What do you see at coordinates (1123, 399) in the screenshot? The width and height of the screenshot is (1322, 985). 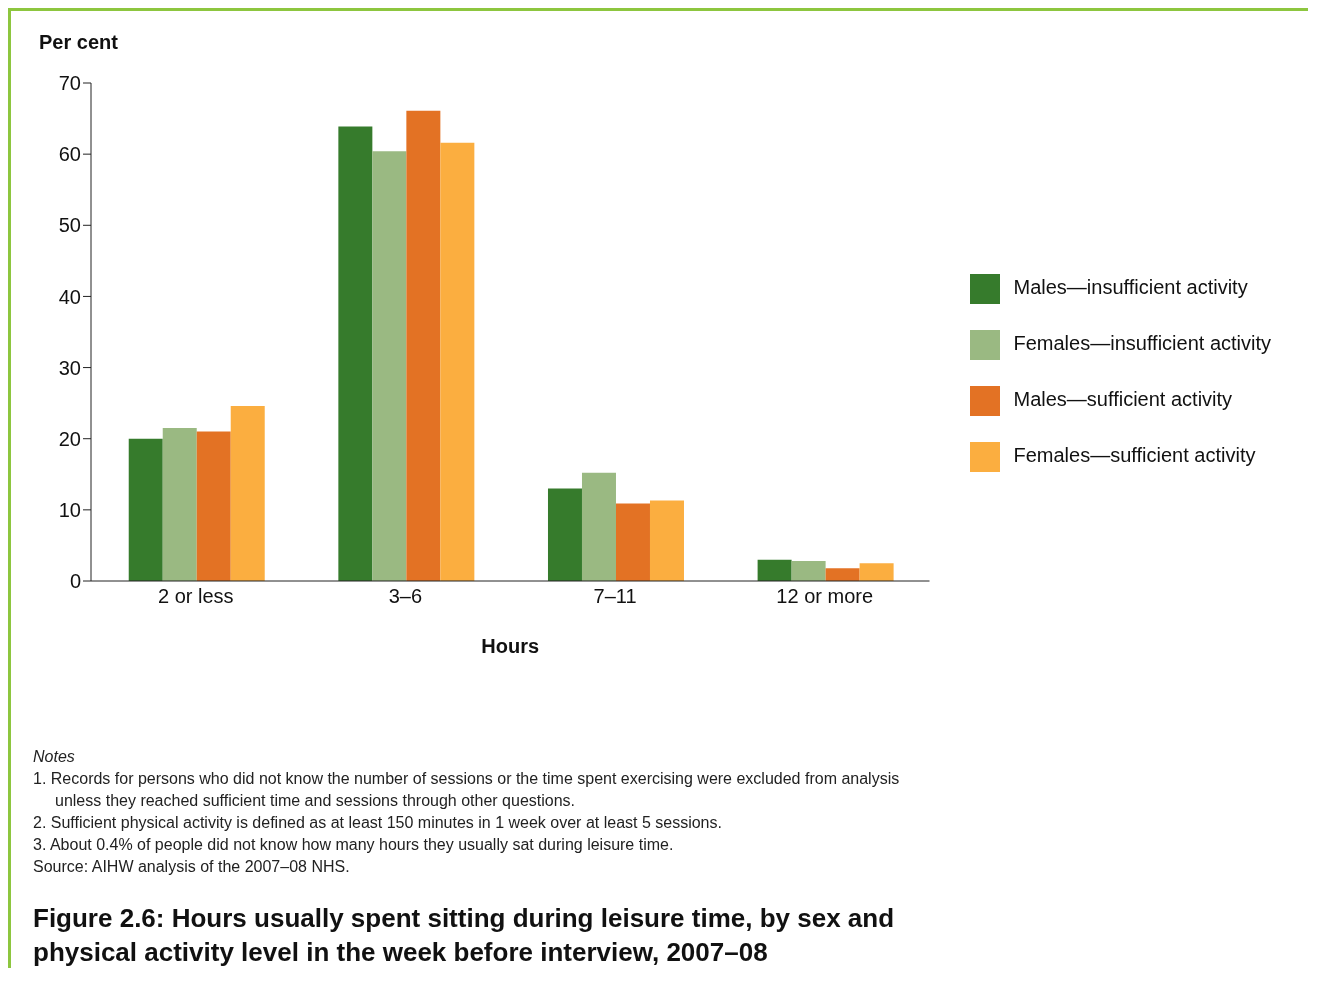 I see `legend-label: Males—sufficient activity` at bounding box center [1123, 399].